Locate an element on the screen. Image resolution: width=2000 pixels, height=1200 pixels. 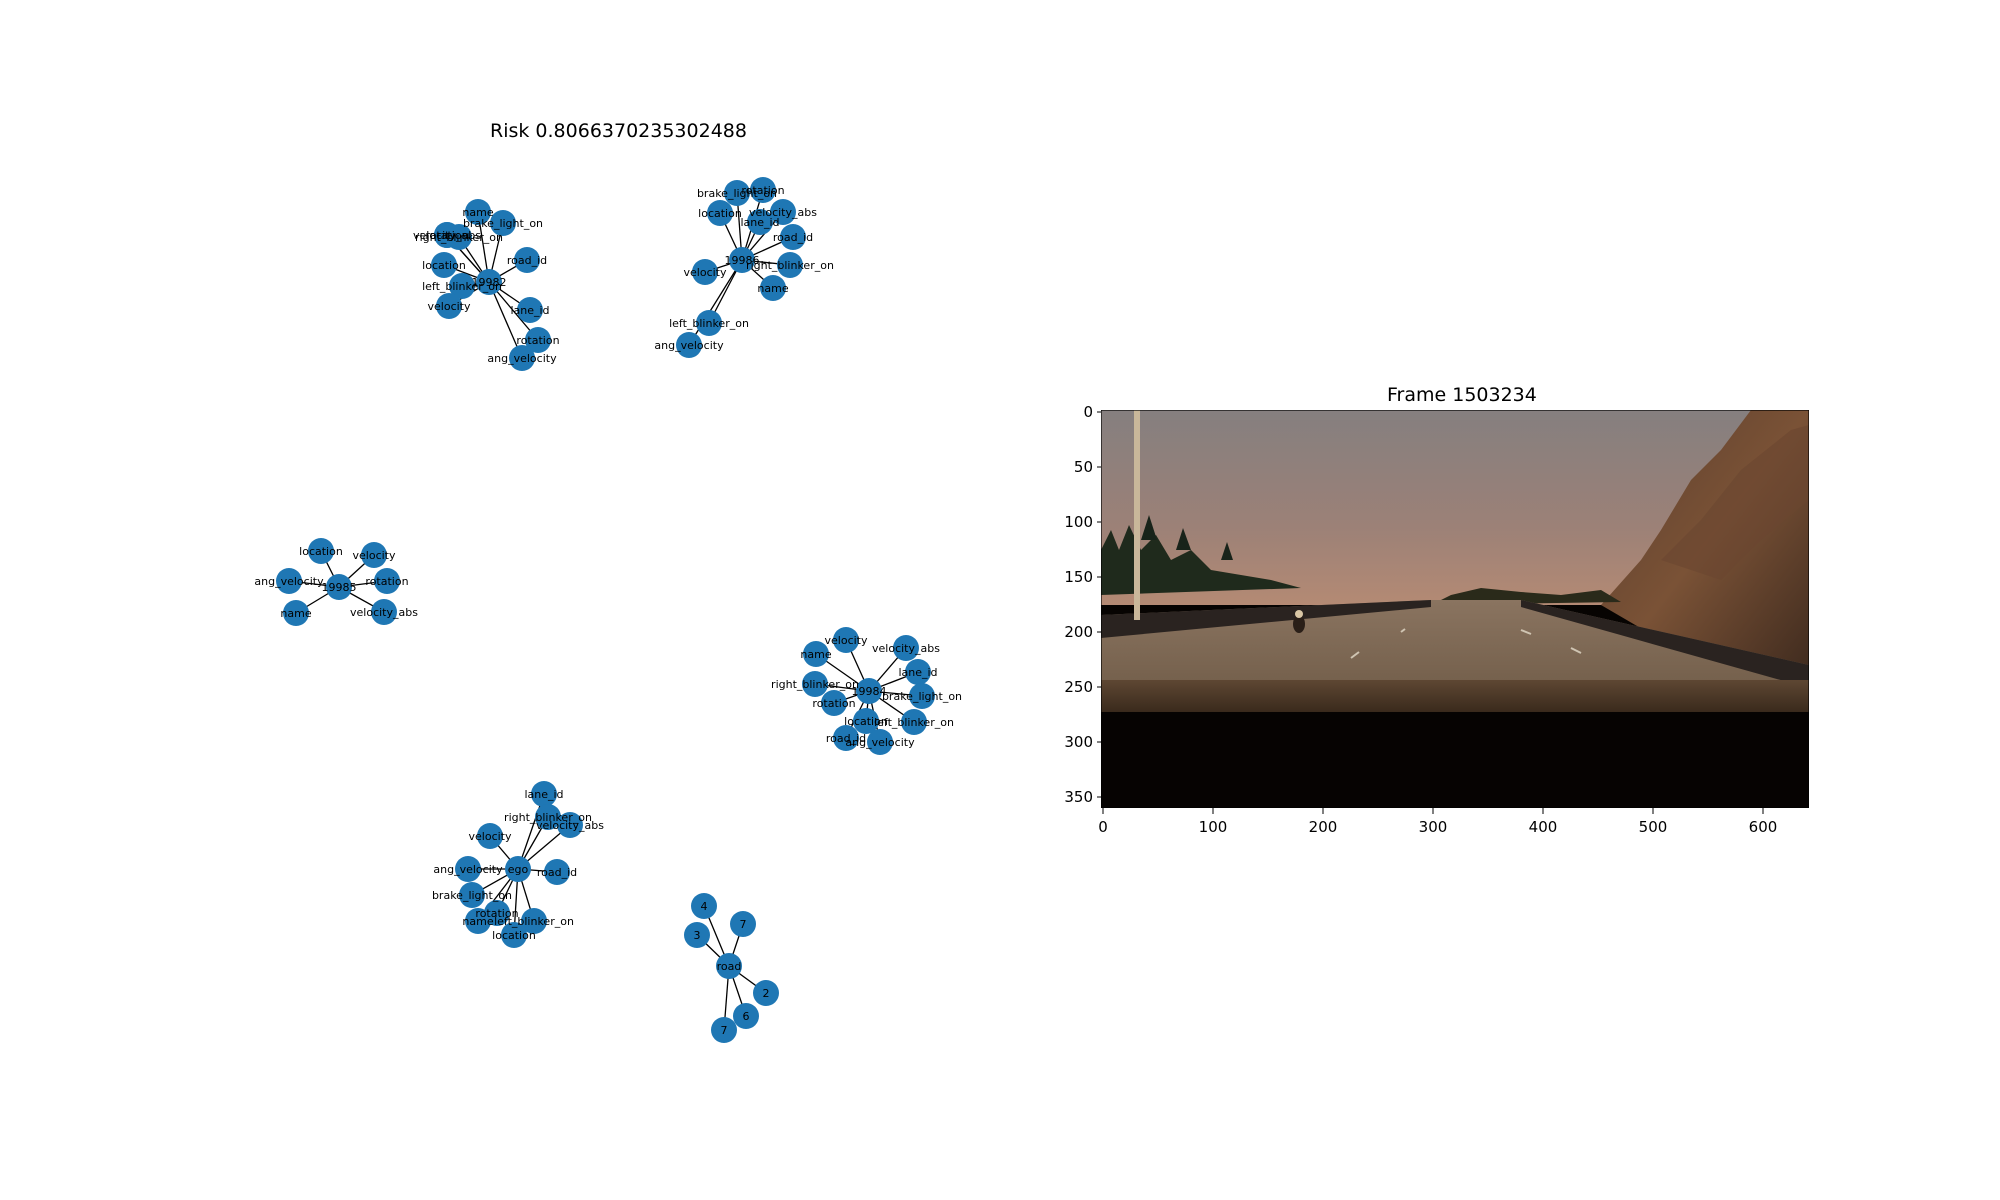
frame-panel is located at coordinates (1455, 609).